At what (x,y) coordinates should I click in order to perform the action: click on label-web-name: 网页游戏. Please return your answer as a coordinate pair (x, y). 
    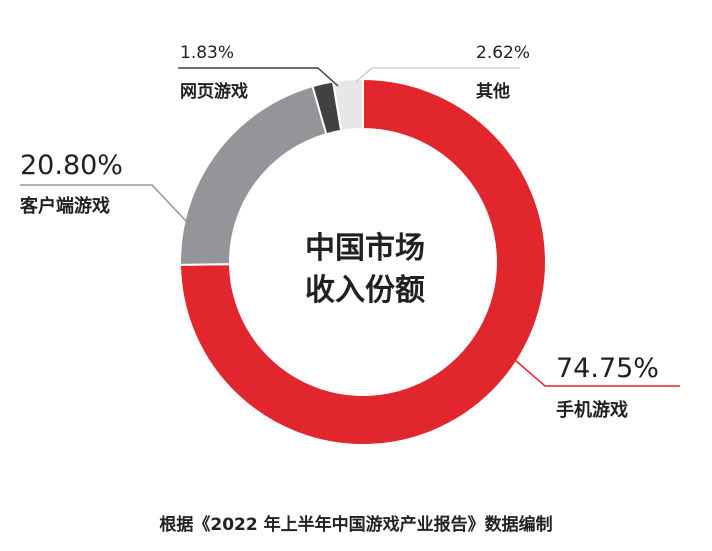
    Looking at the image, I should click on (214, 91).